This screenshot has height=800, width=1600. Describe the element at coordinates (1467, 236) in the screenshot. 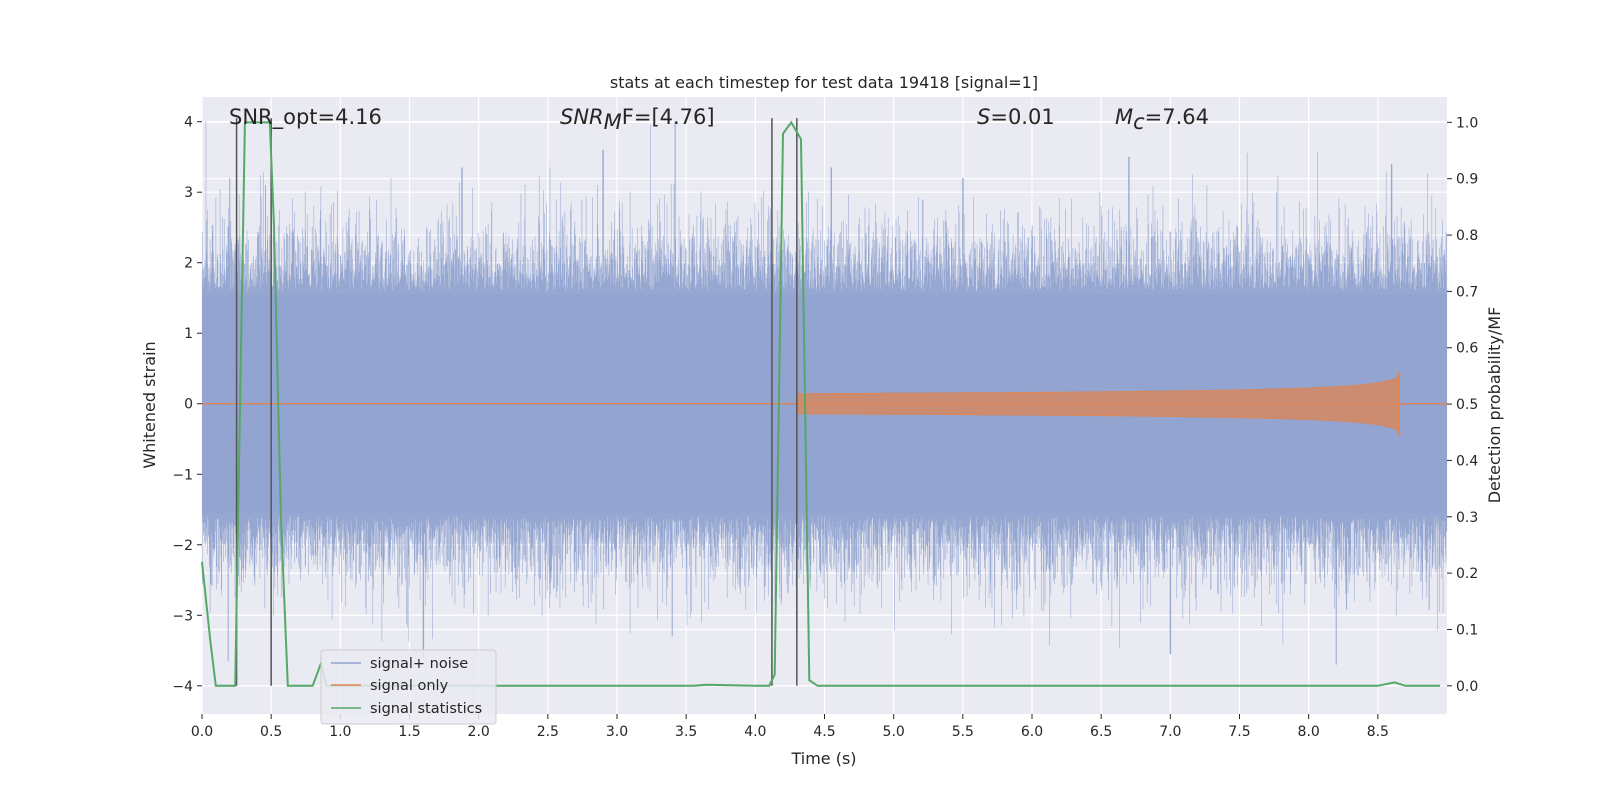

I see `y-right-tick-label: 0.8` at that location.